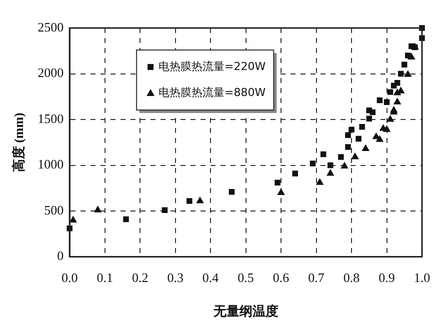 The width and height of the screenshot is (446, 332). What do you see at coordinates (351, 278) in the screenshot?
I see `x-tick-label: 0.8` at bounding box center [351, 278].